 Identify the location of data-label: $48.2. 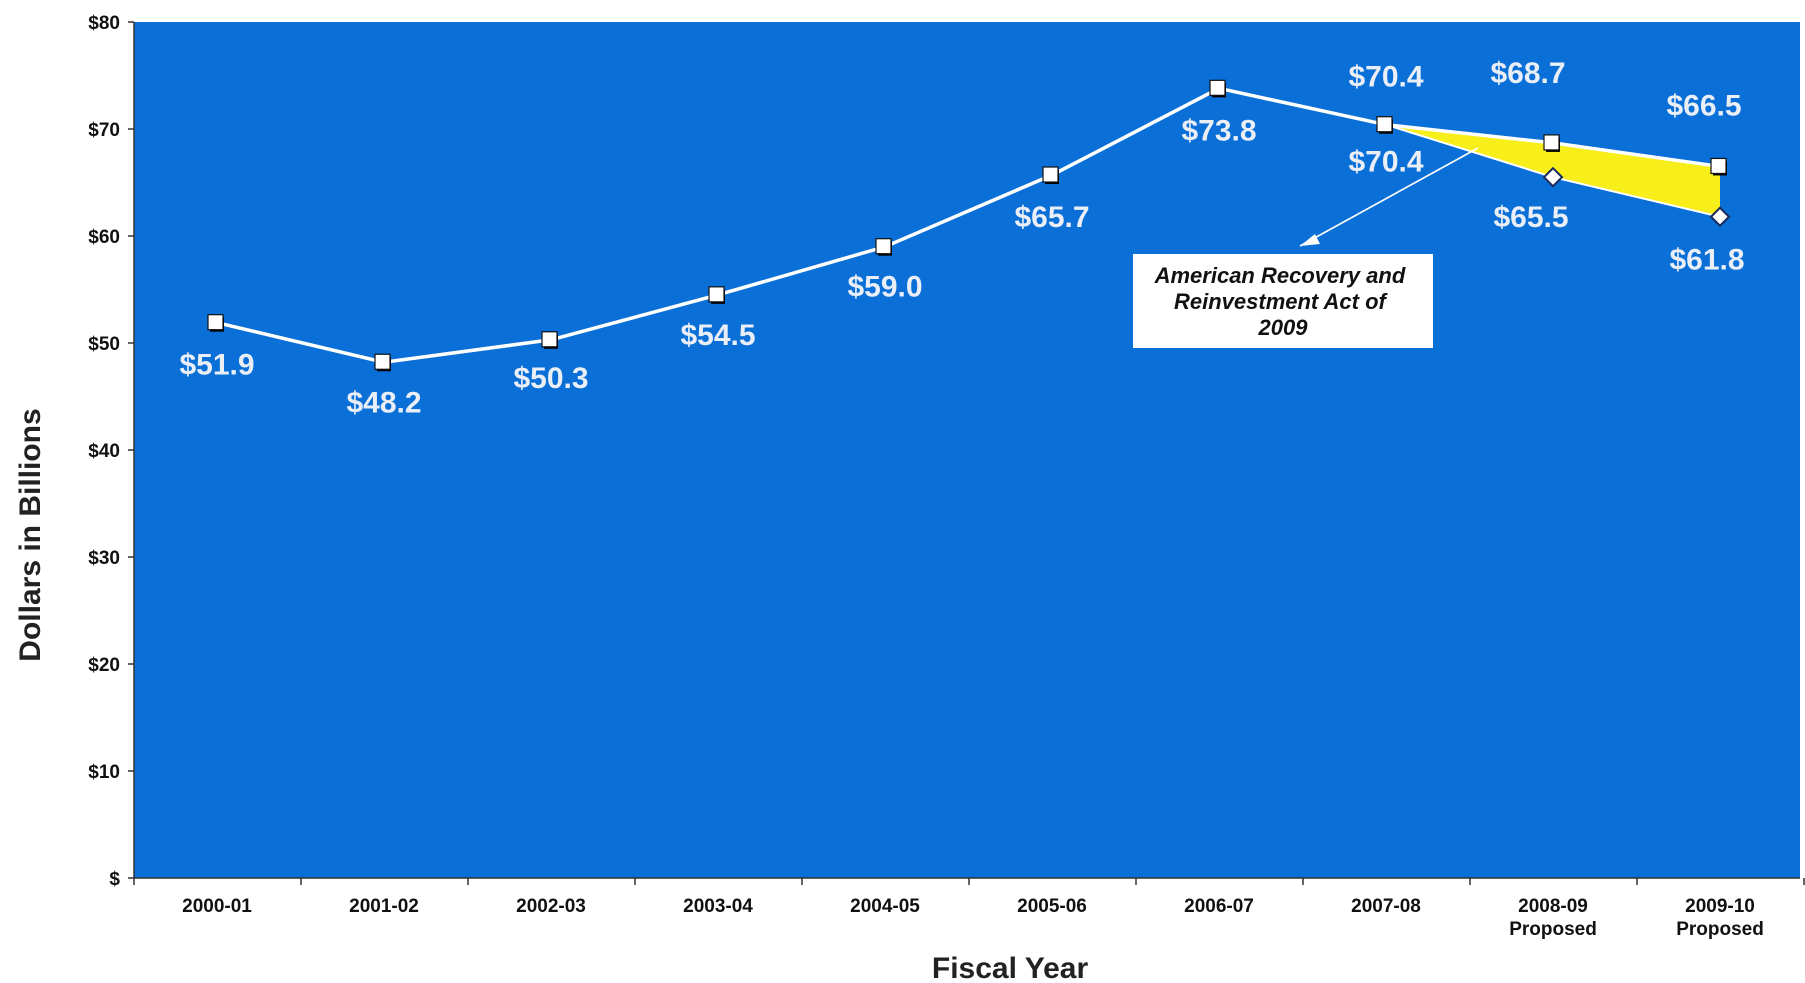
(383, 402).